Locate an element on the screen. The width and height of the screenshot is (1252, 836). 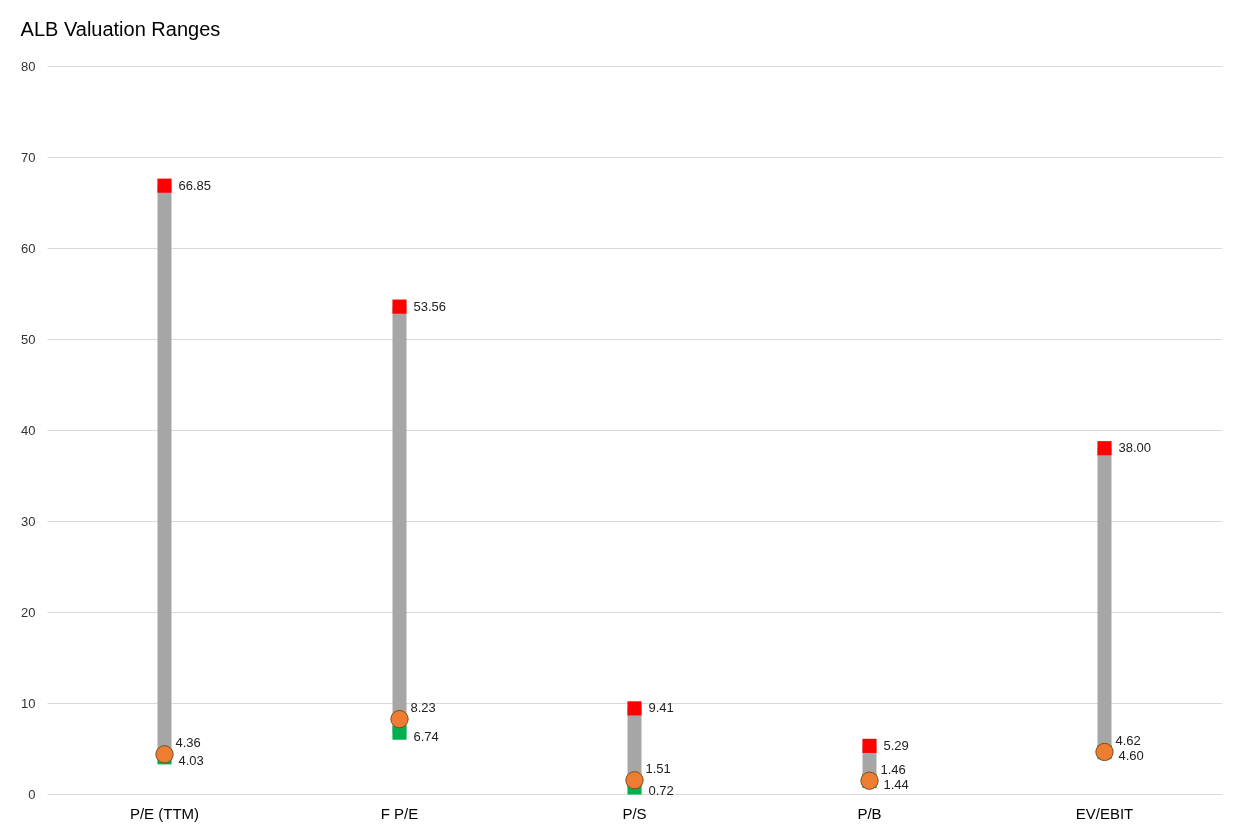
data-label: 4.62 is located at coordinates (1128, 740).